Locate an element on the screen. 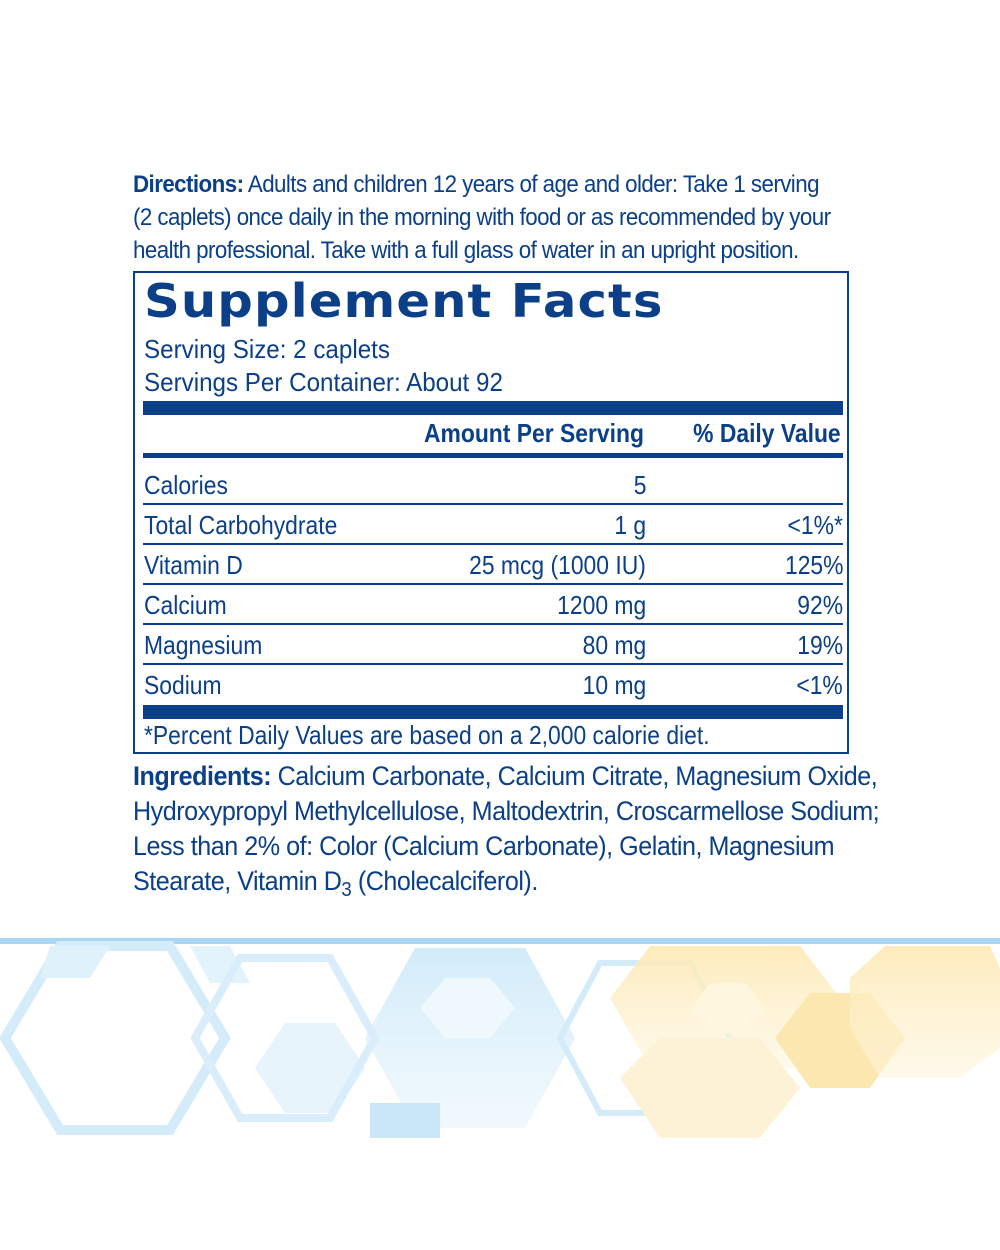 The width and height of the screenshot is (1000, 1250). supplement-facts-title: Supplement Facts is located at coordinates (404, 301).